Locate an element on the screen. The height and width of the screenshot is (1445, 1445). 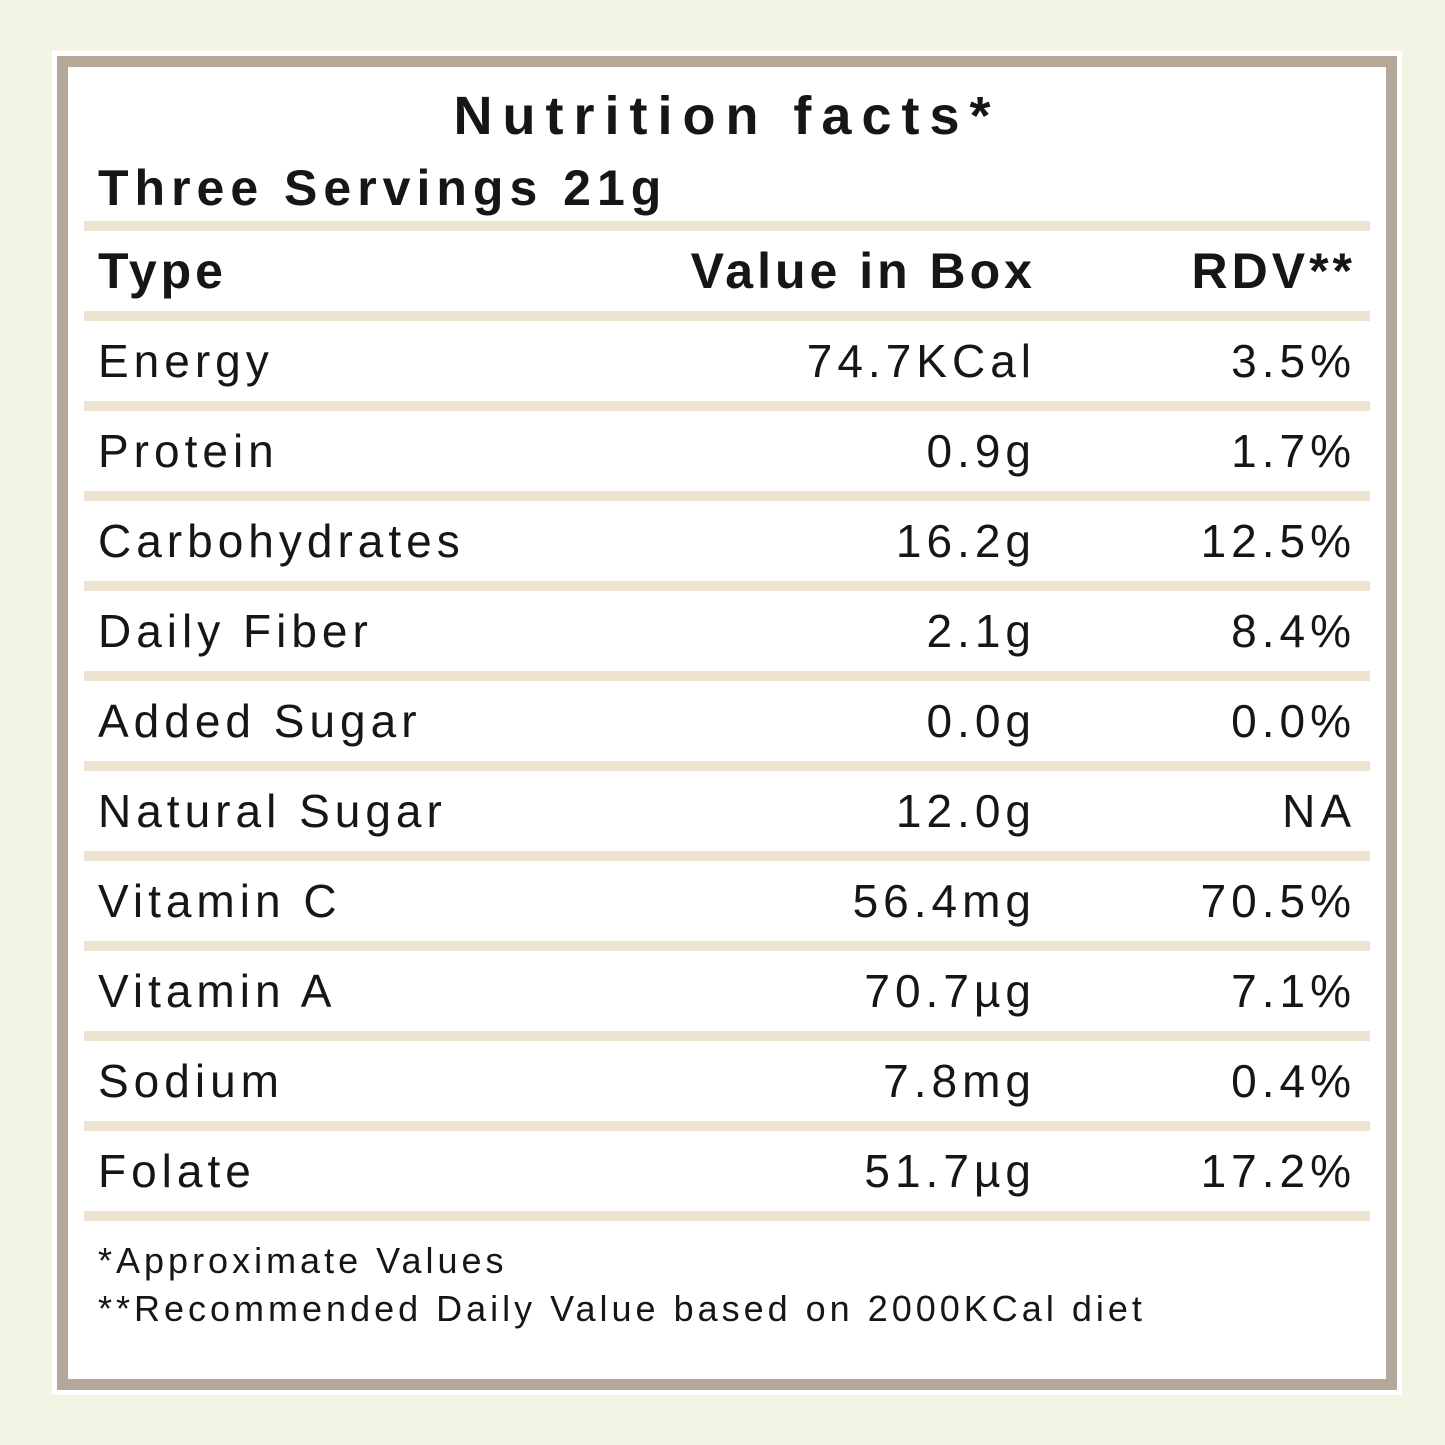
table-header-row: Type Value in Box RDV** is located at coordinates (727, 271).